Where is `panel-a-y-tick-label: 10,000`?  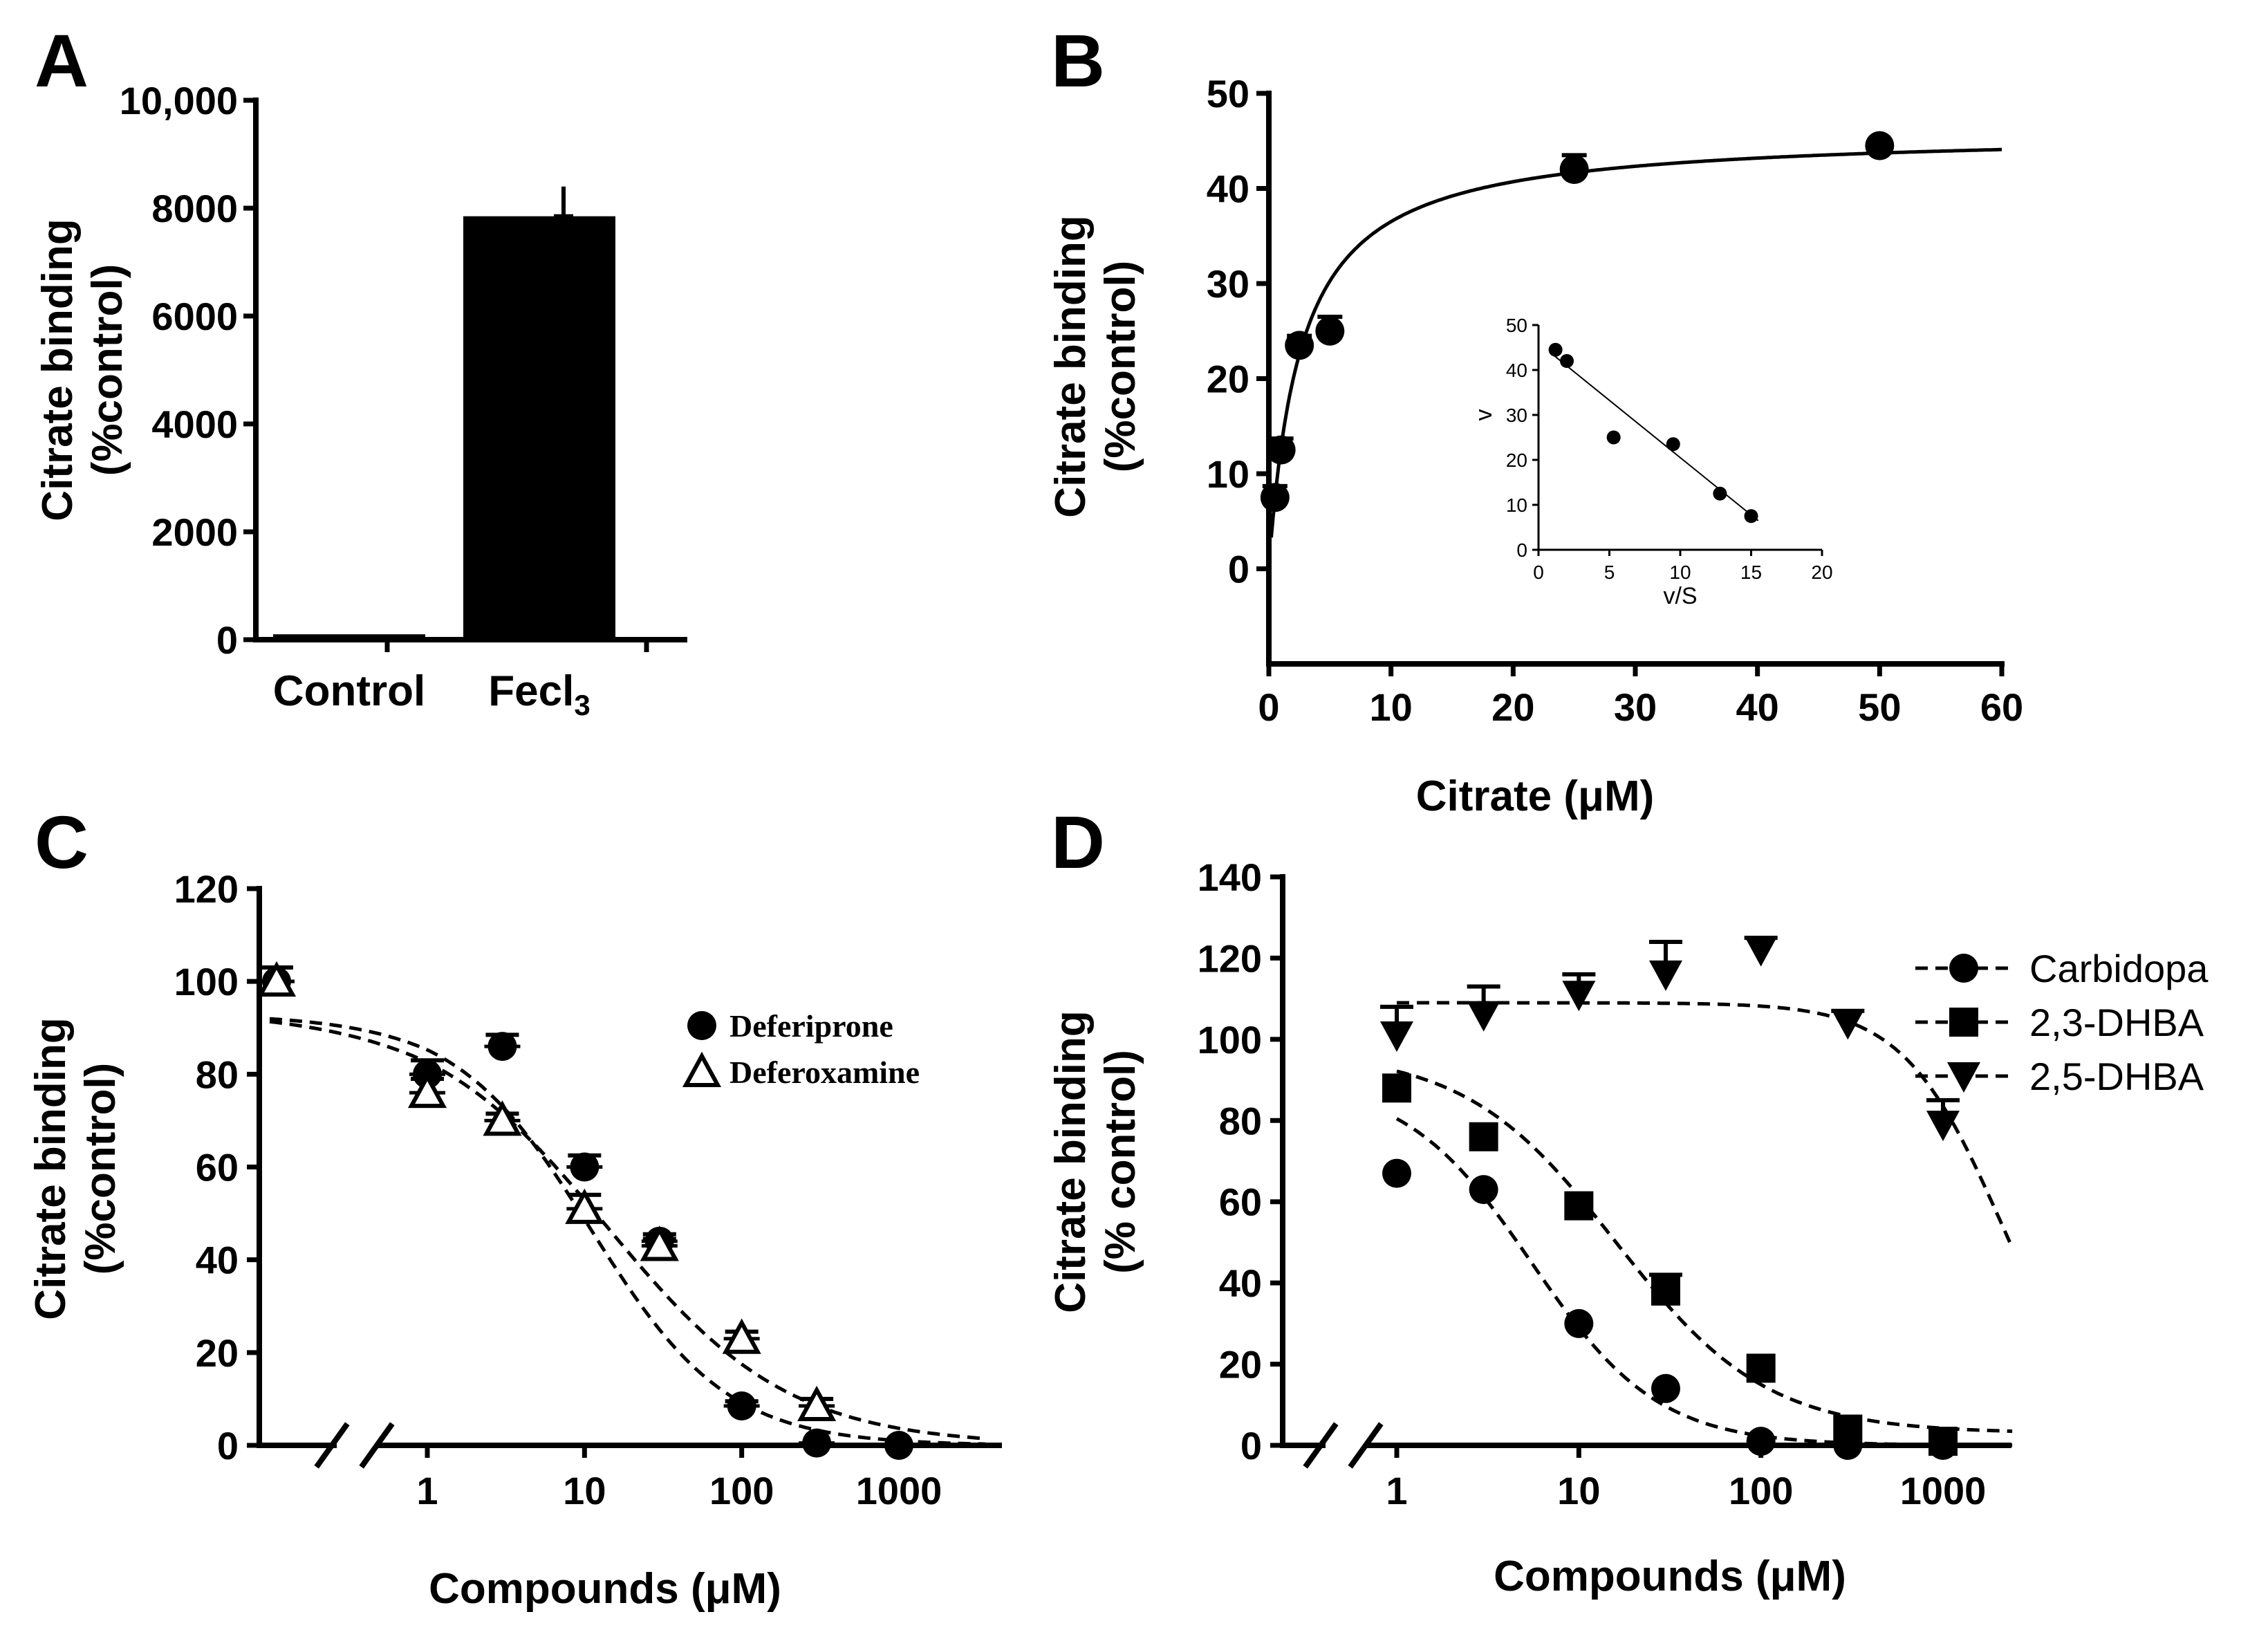 panel-a-y-tick-label: 10,000 is located at coordinates (179, 100).